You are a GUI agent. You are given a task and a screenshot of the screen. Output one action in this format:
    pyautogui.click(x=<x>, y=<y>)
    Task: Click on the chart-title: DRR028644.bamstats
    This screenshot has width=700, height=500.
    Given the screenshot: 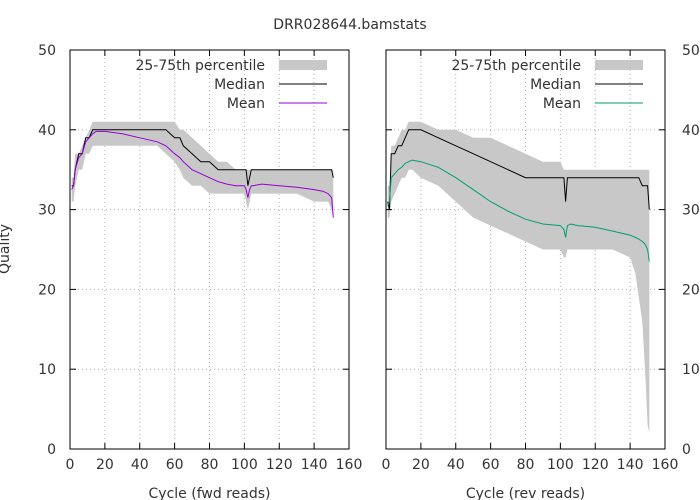 What is the action you would take?
    pyautogui.click(x=349, y=25)
    